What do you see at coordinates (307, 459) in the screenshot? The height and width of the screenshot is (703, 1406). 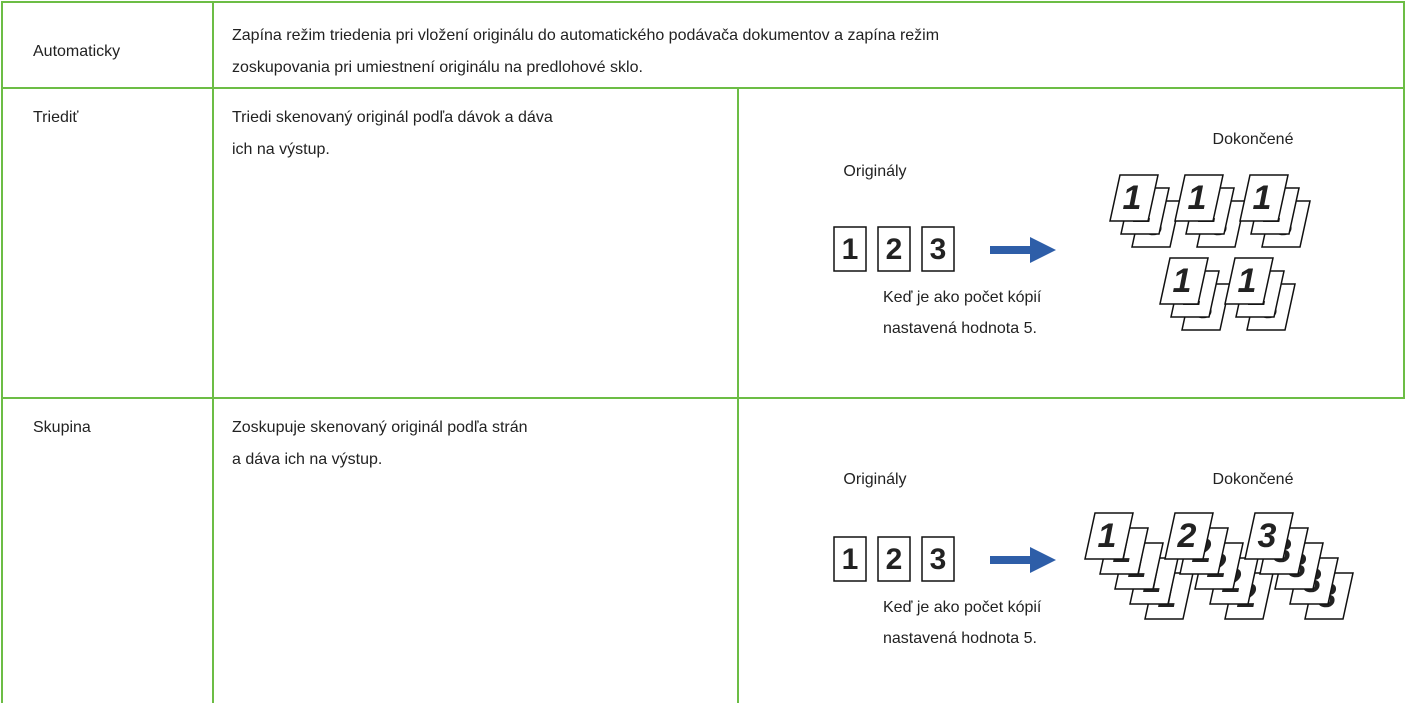 I see `row-description: a dáva ich na výstup.` at bounding box center [307, 459].